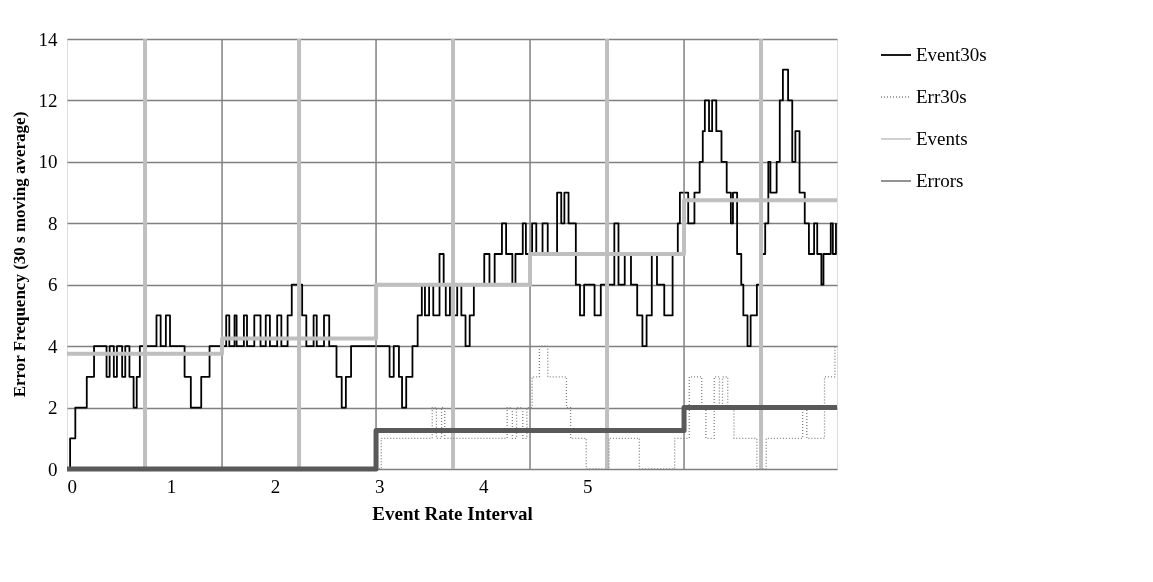 This screenshot has width=1153, height=582. Describe the element at coordinates (951, 54) in the screenshot. I see `legend-label: Event30s` at that location.